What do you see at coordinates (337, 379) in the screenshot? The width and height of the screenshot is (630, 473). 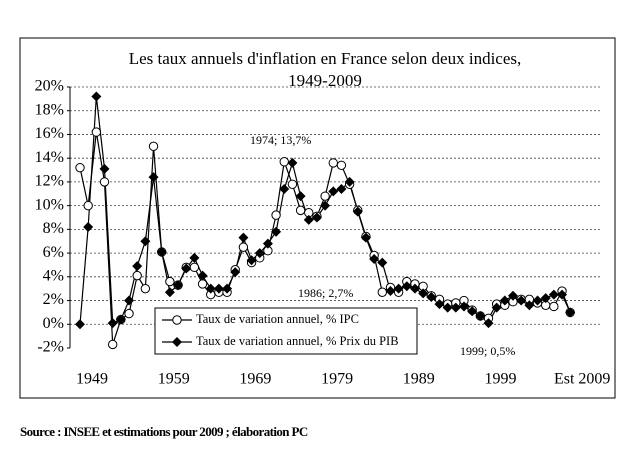 I see `x-tick-label: 1979` at bounding box center [337, 379].